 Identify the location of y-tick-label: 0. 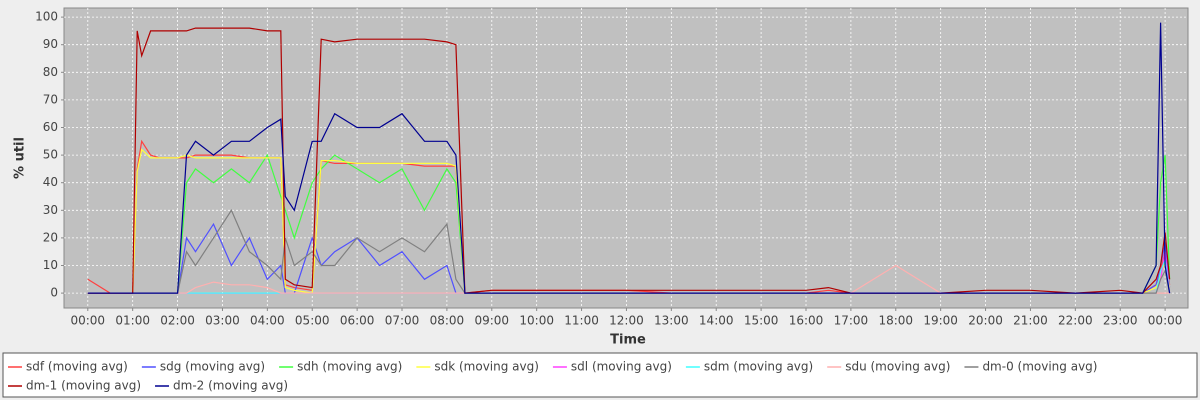
(54, 293).